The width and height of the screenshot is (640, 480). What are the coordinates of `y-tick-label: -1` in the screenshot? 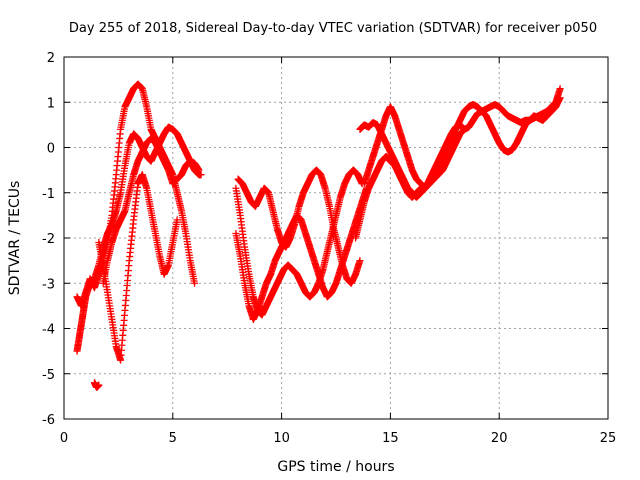 It's located at (48, 194).